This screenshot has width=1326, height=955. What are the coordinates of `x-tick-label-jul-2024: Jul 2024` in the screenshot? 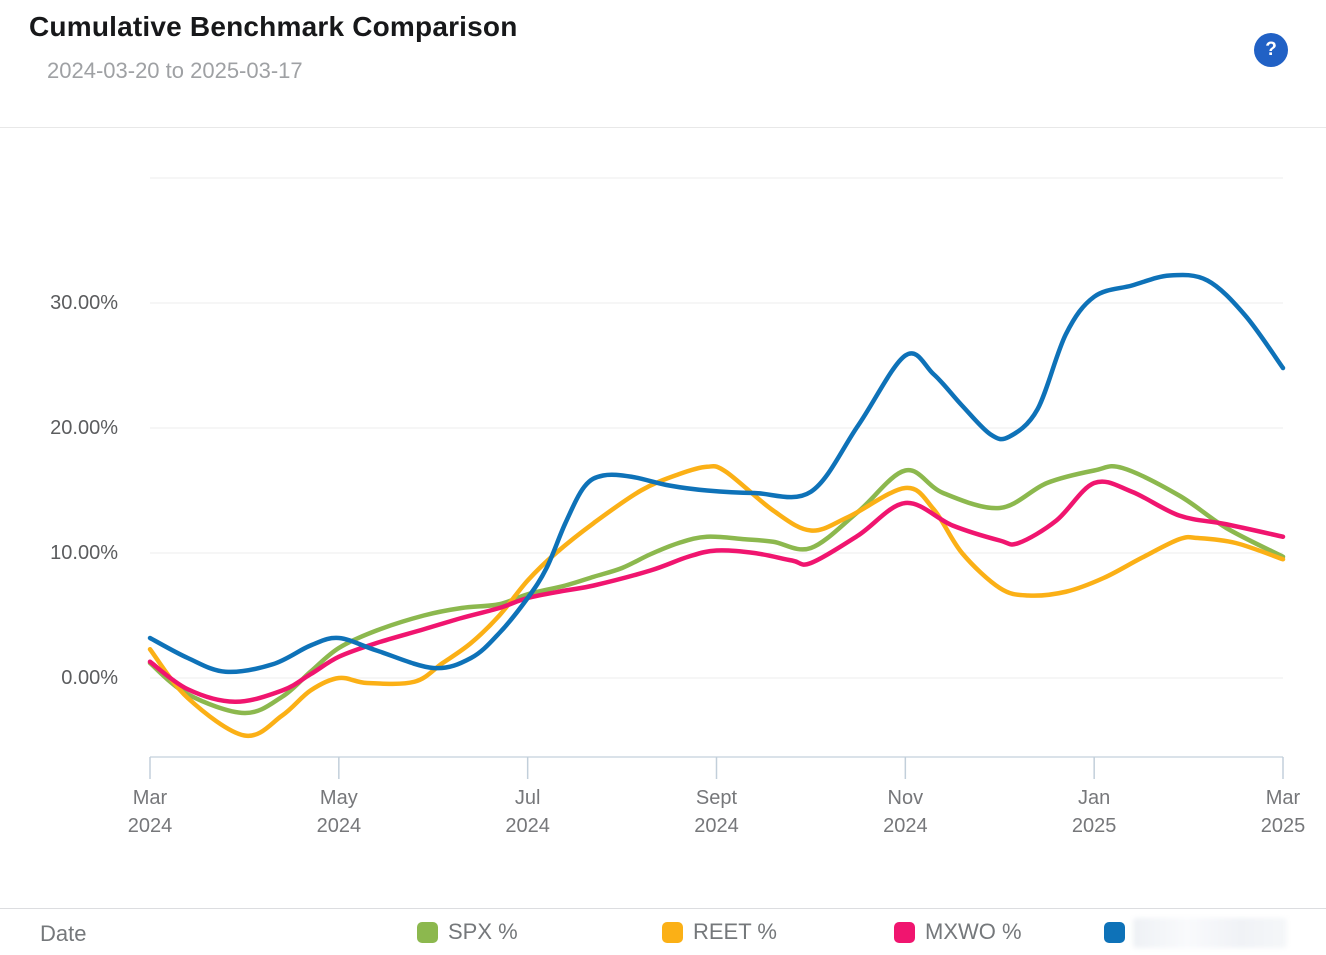 It's located at (527, 812).